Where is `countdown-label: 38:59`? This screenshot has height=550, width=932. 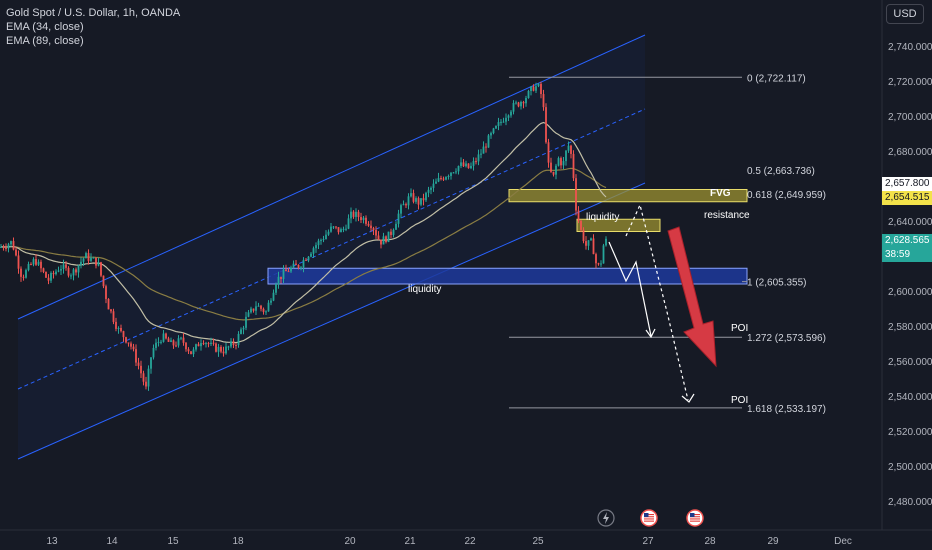 countdown-label: 38:59 is located at coordinates (907, 255).